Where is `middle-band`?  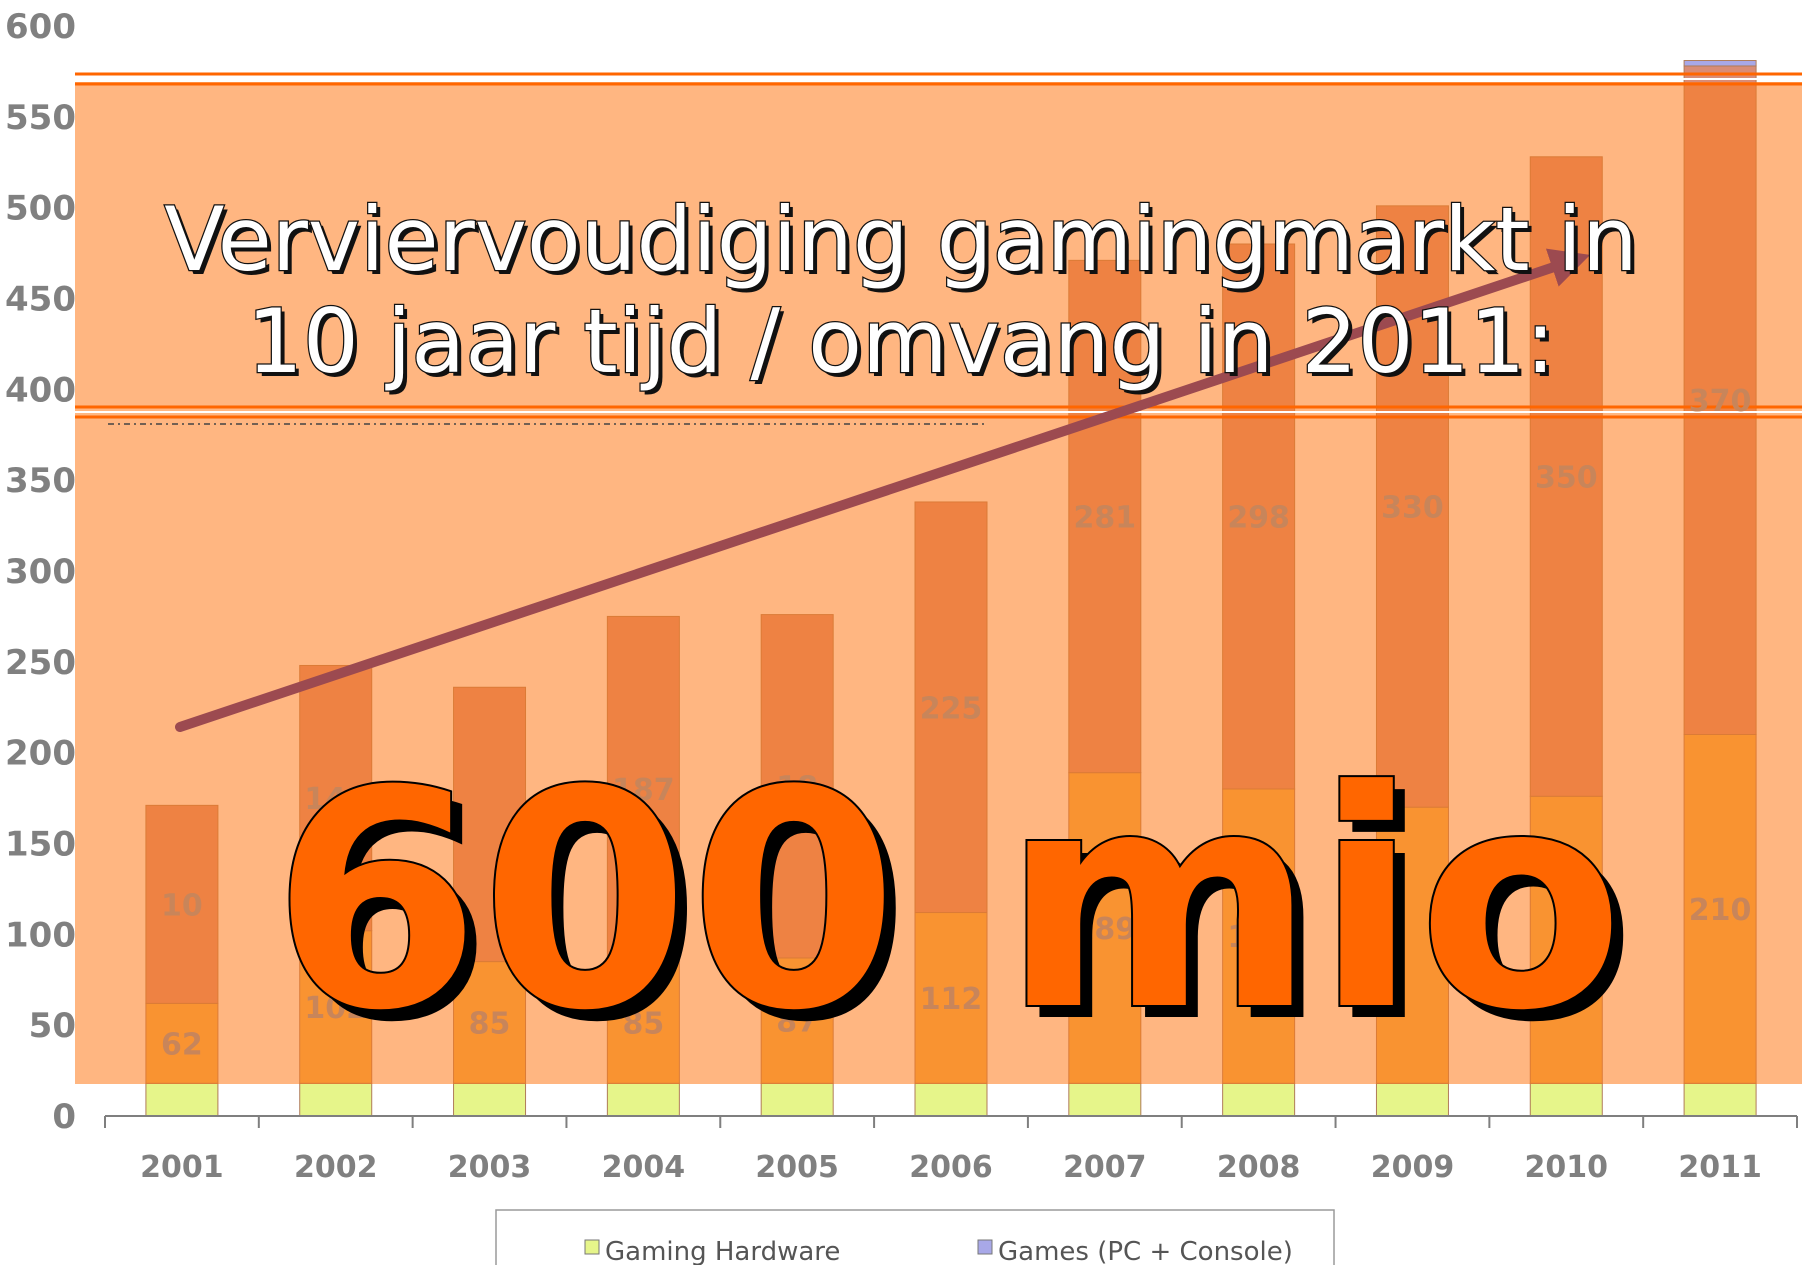
middle-band is located at coordinates (938, 412).